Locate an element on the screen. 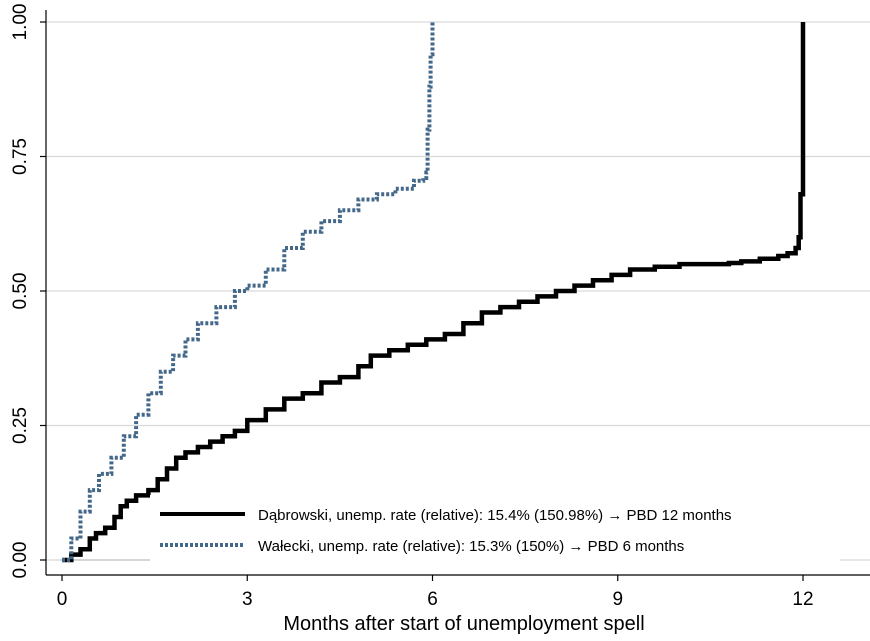 This screenshot has height=641, width=870. y-ticks: 0.00 0.25 0.50 0.75 1.00 is located at coordinates (28, 291).